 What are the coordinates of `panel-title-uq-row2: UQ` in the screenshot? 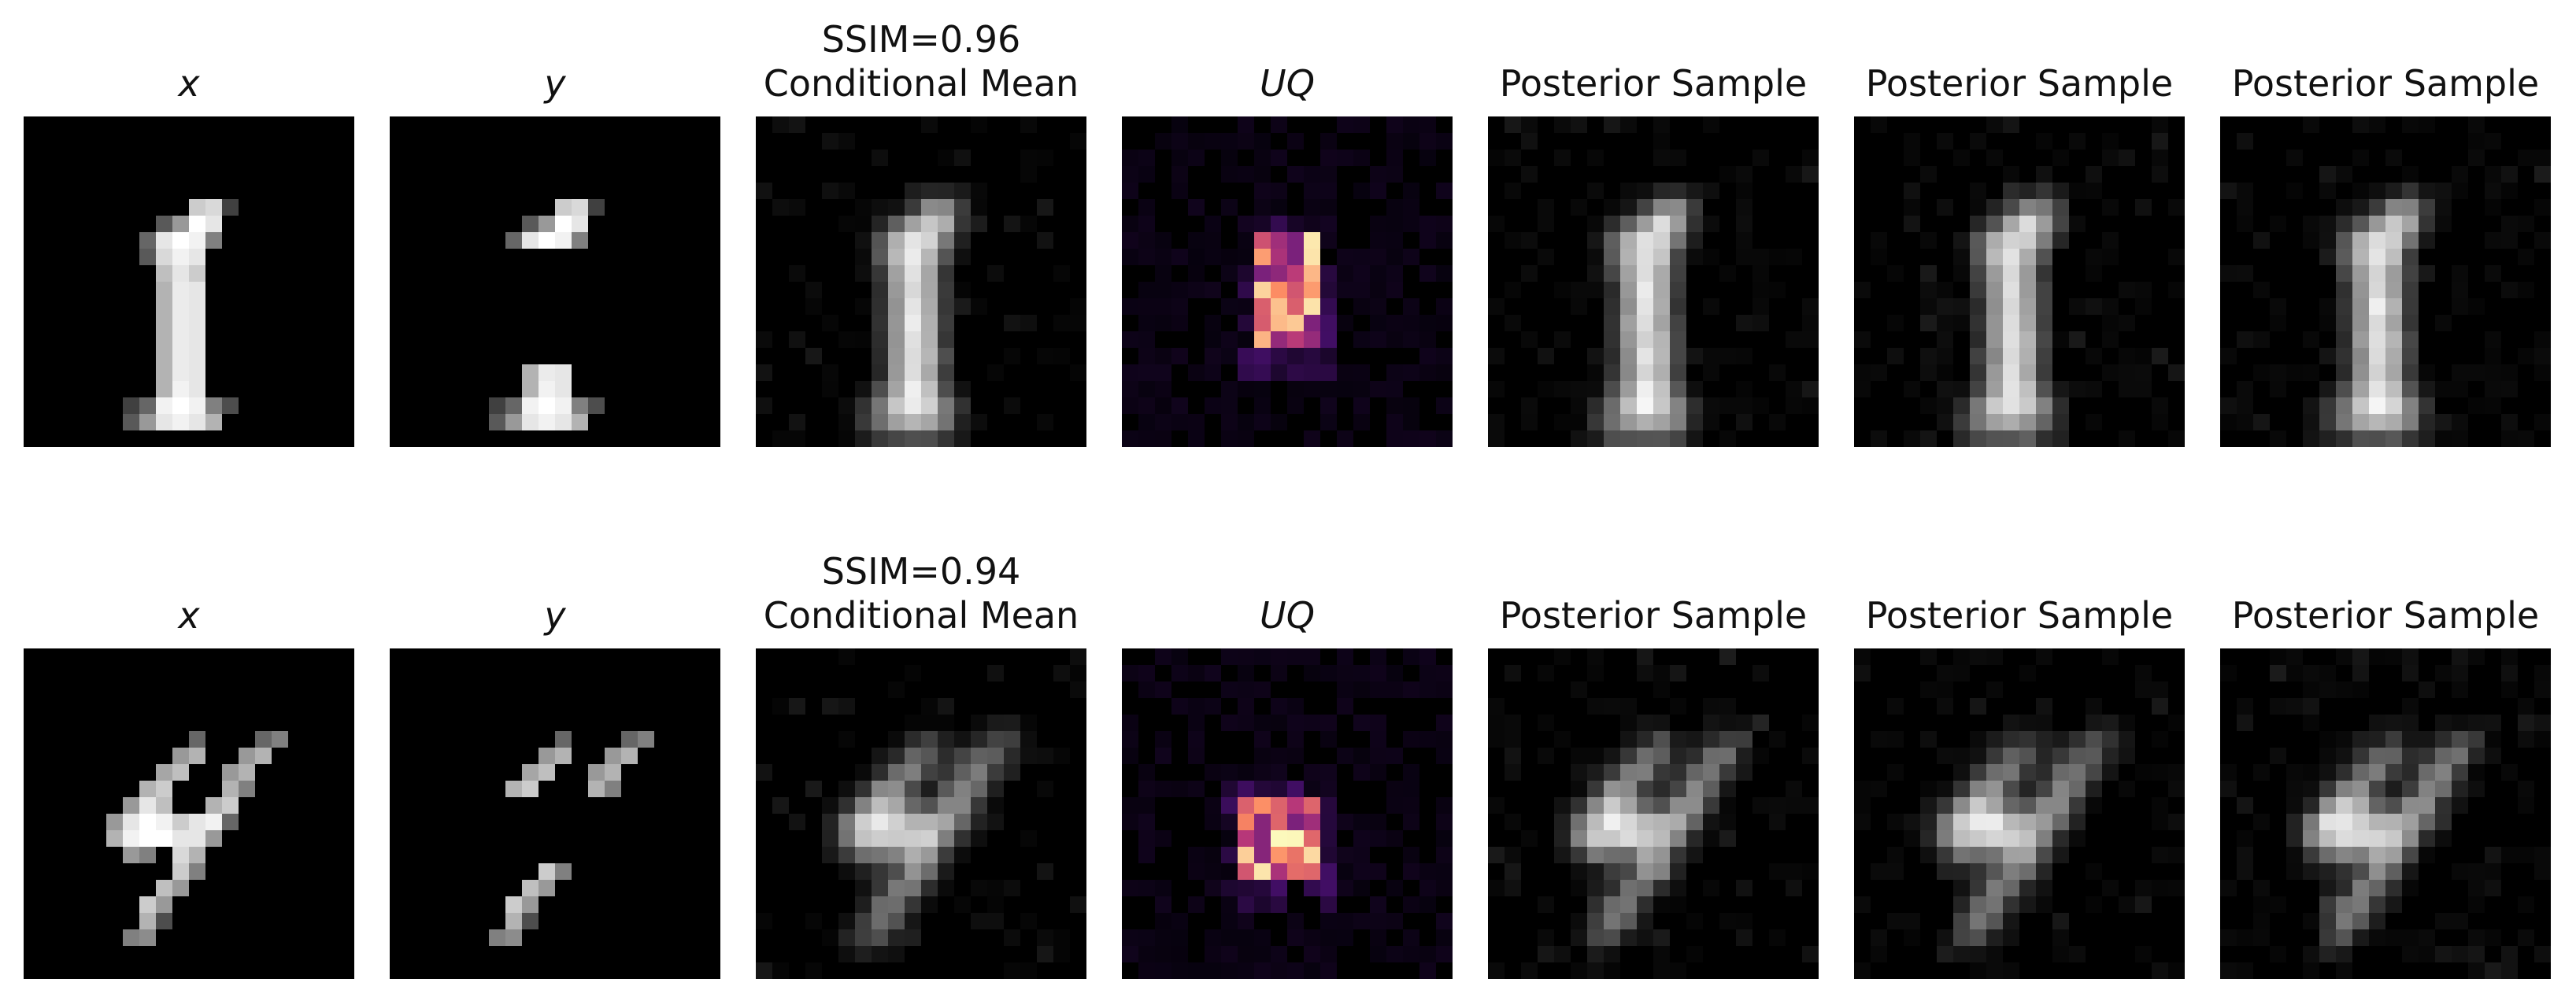 It's located at (1287, 615).